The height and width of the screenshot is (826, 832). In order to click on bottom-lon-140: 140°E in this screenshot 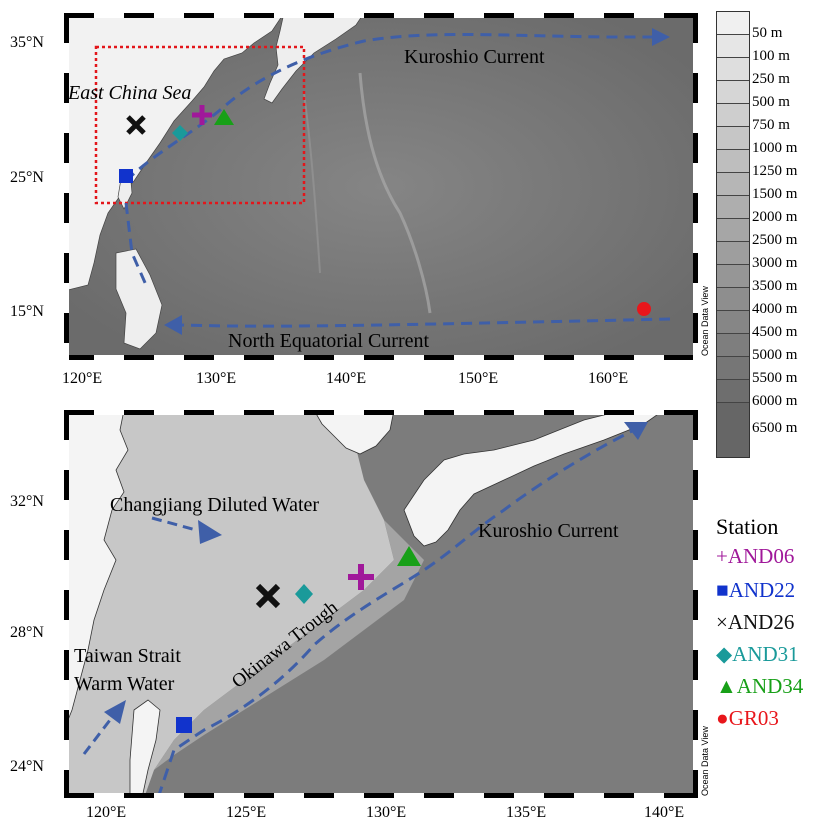, I will do `click(664, 812)`.